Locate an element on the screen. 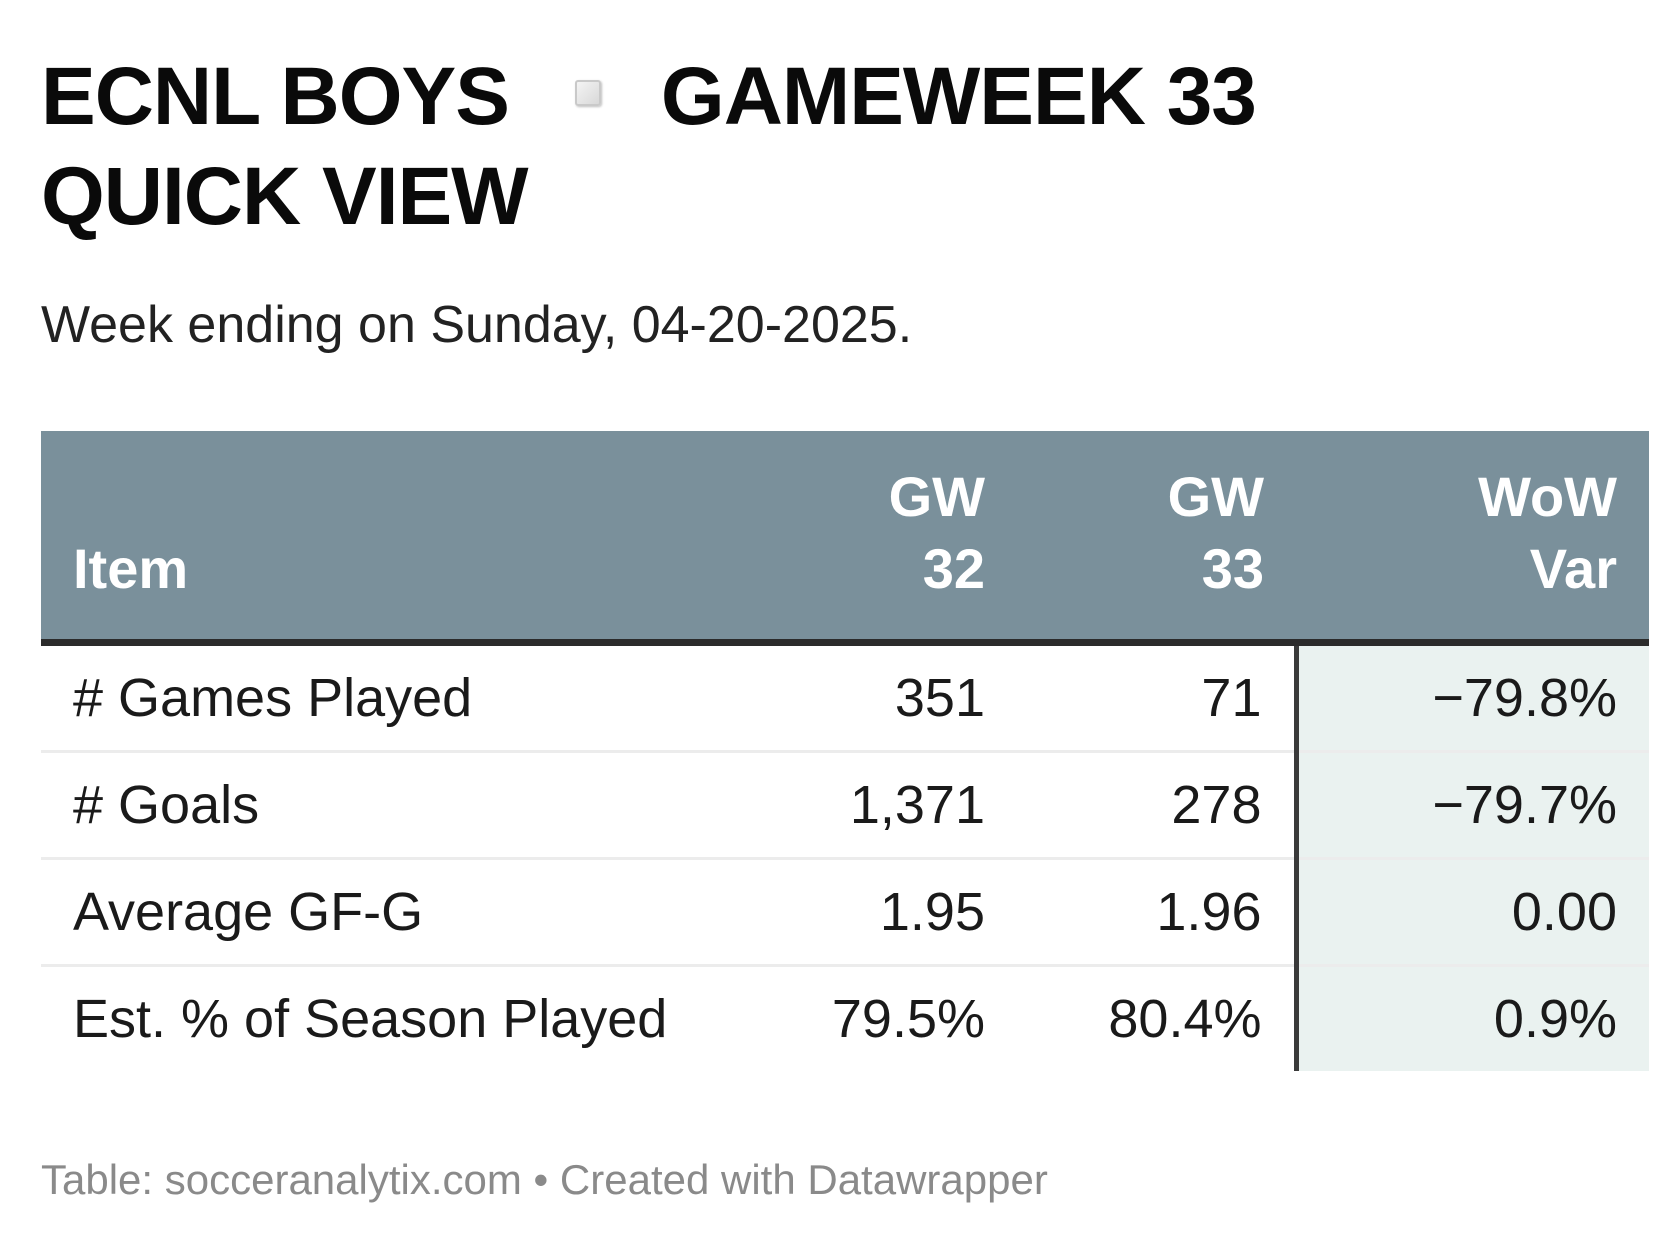  column-header-gw33: GW 33 is located at coordinates (1156, 538).